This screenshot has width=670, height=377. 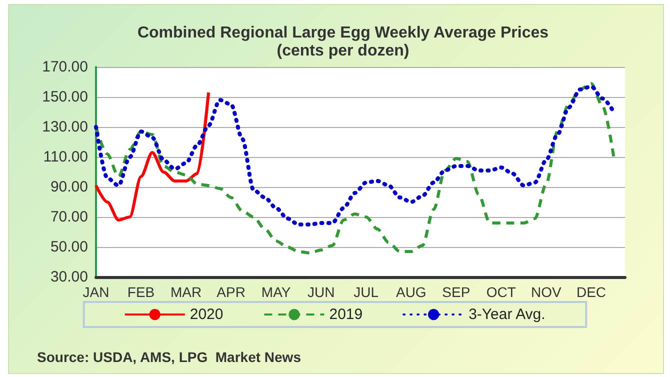 I want to click on x-tick-label: MAR, so click(x=186, y=292).